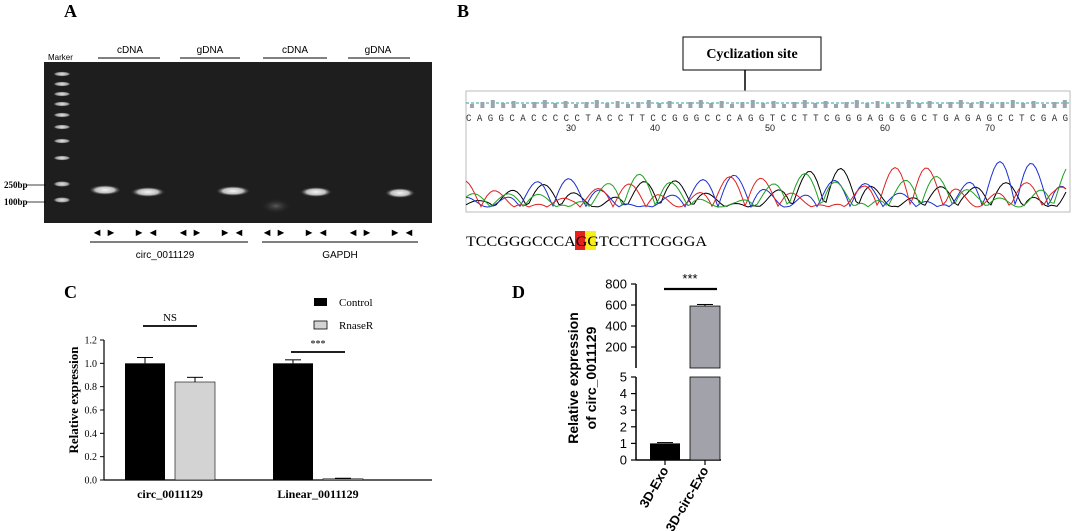 The width and height of the screenshot is (1072, 531). What do you see at coordinates (623, 410) in the screenshot?
I see `d-y-tick-label: 3` at bounding box center [623, 410].